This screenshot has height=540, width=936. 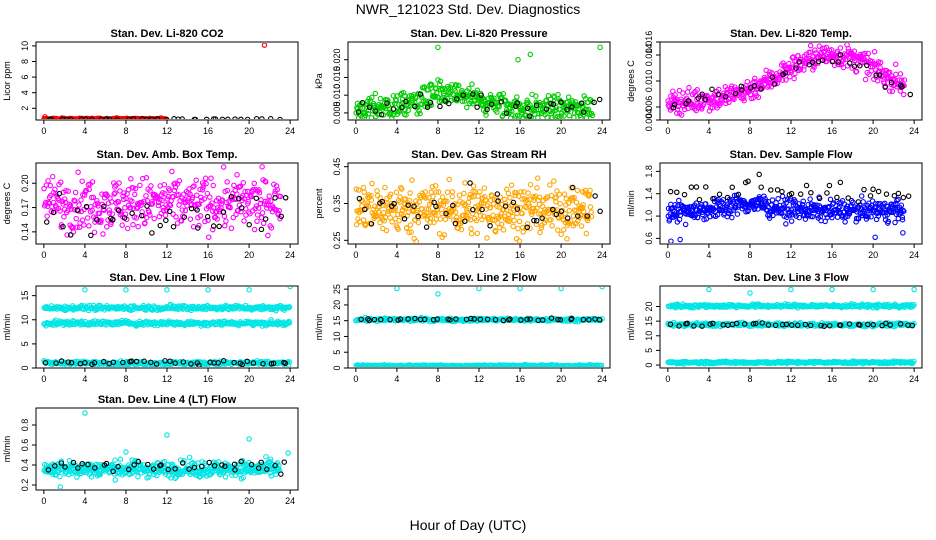 What do you see at coordinates (437, 379) in the screenshot?
I see `x-tick-label: 8` at bounding box center [437, 379].